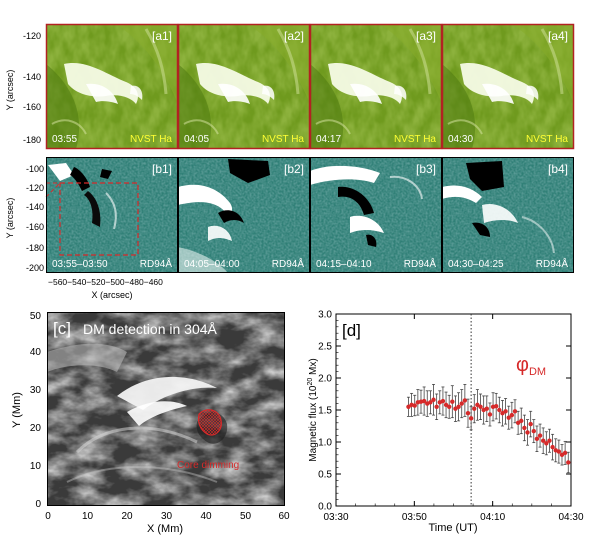  What do you see at coordinates (32, 107) in the screenshot?
I see `panel-a-ytick: -160` at bounding box center [32, 107].